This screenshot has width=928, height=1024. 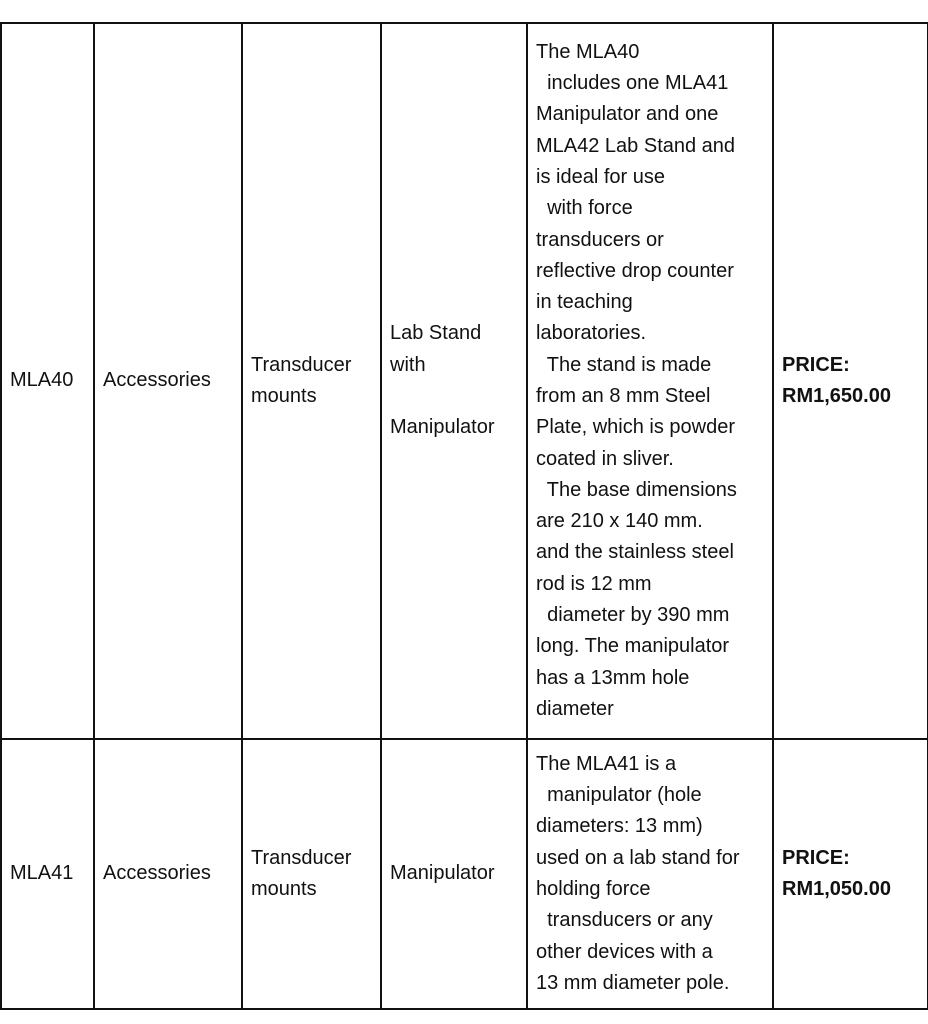 I want to click on product-price: PRICE: RM1,050.00, so click(x=850, y=874).